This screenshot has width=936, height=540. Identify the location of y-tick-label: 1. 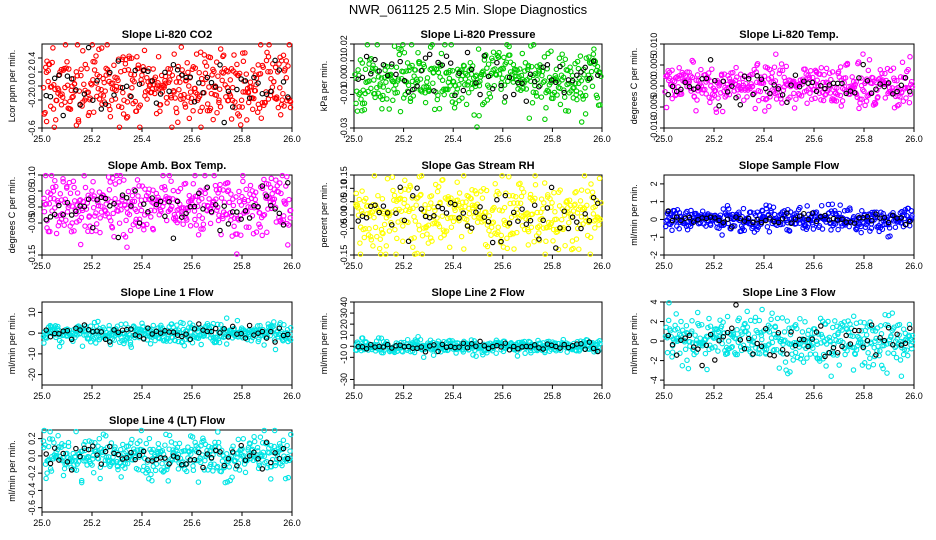
(654, 201).